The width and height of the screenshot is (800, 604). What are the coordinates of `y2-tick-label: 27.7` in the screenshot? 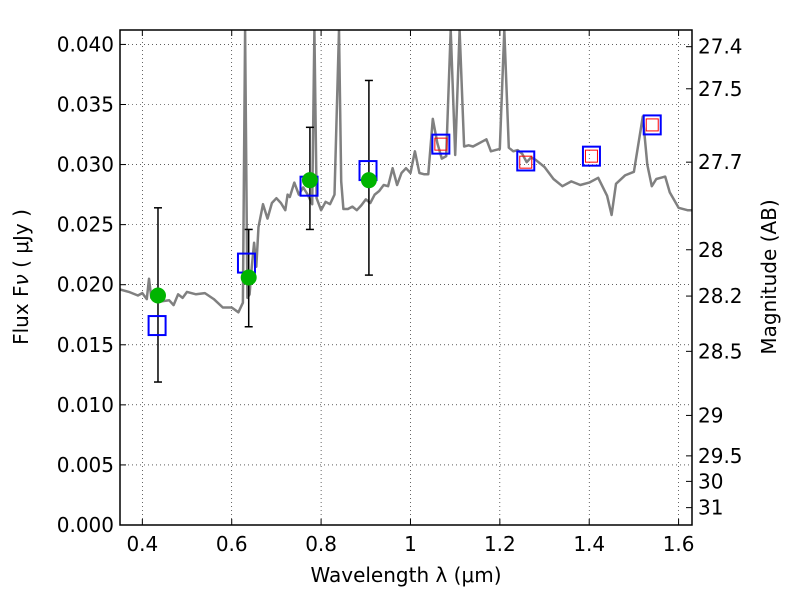 It's located at (720, 162).